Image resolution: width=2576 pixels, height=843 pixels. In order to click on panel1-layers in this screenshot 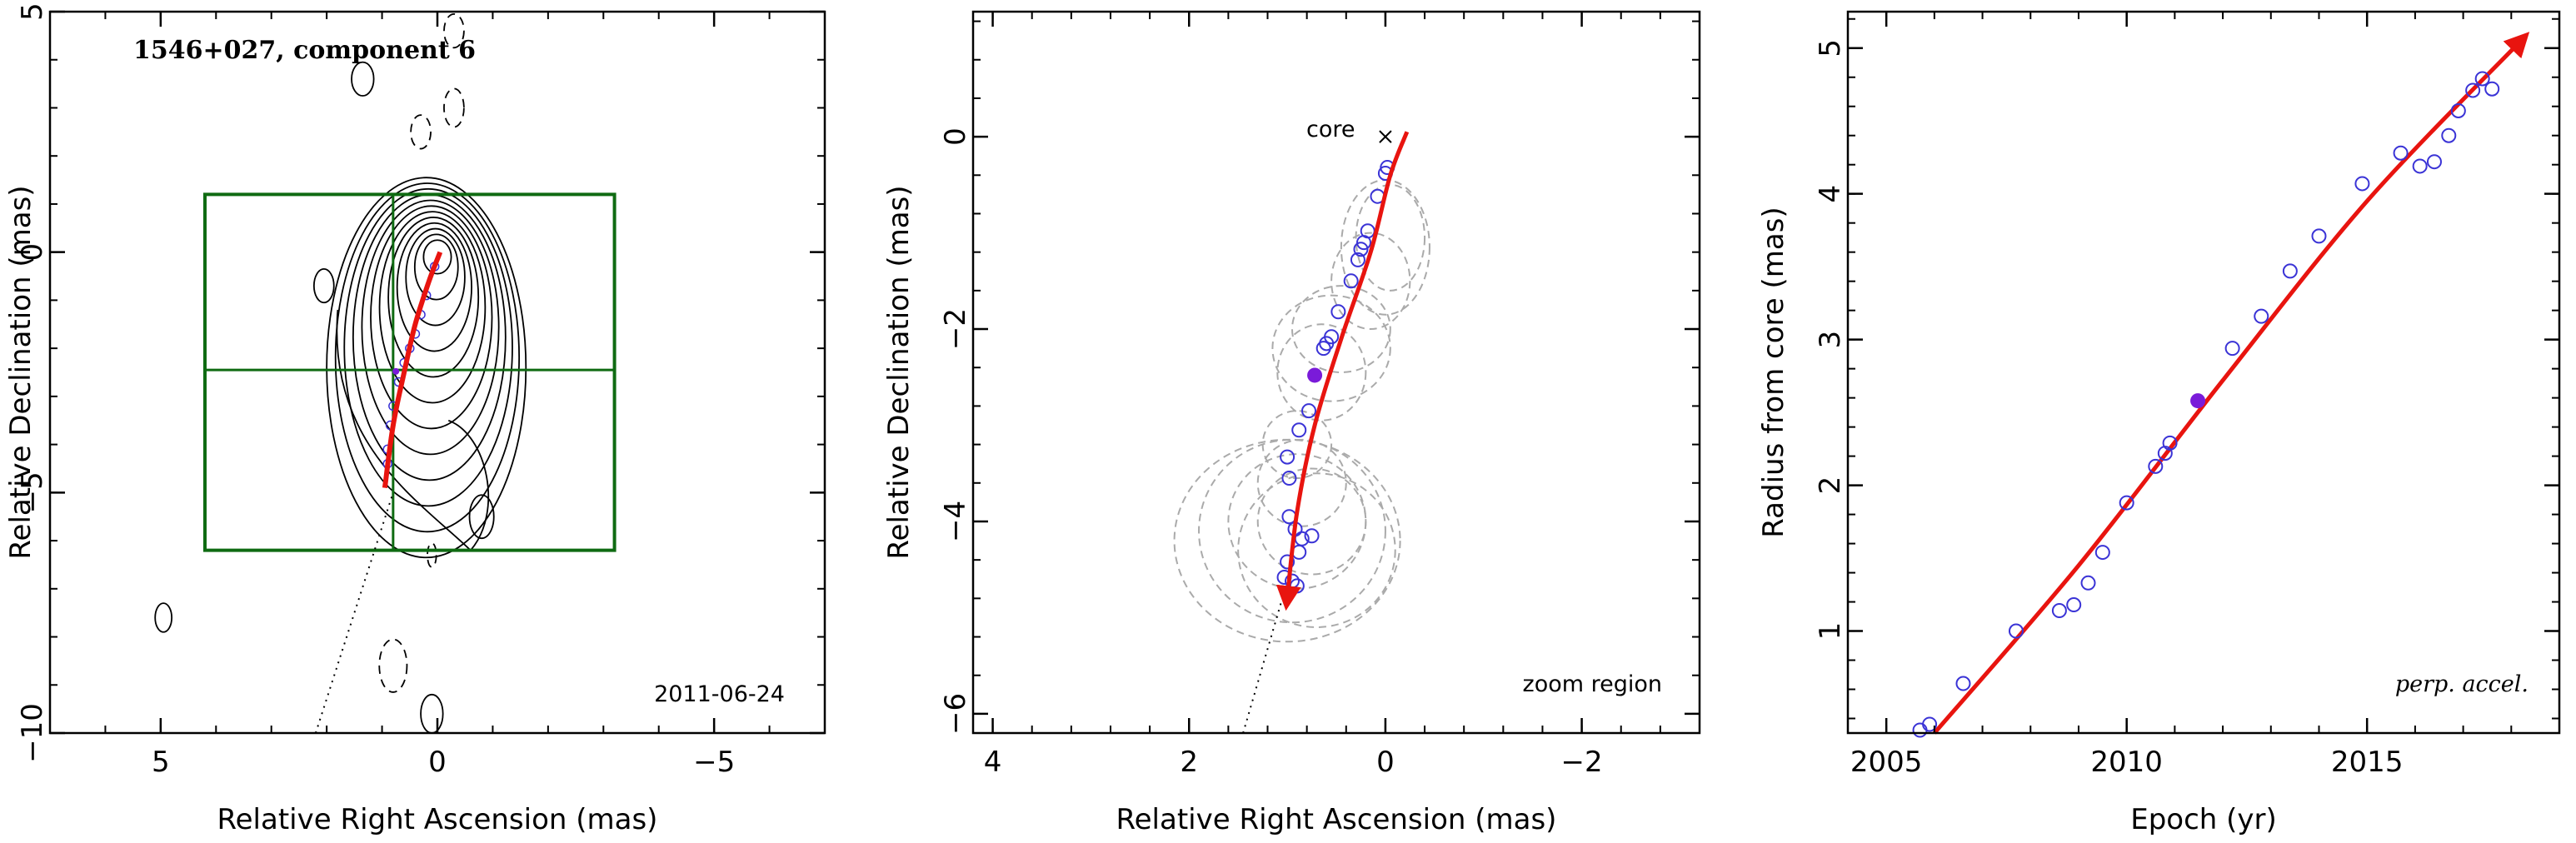, I will do `click(410, 463)`.